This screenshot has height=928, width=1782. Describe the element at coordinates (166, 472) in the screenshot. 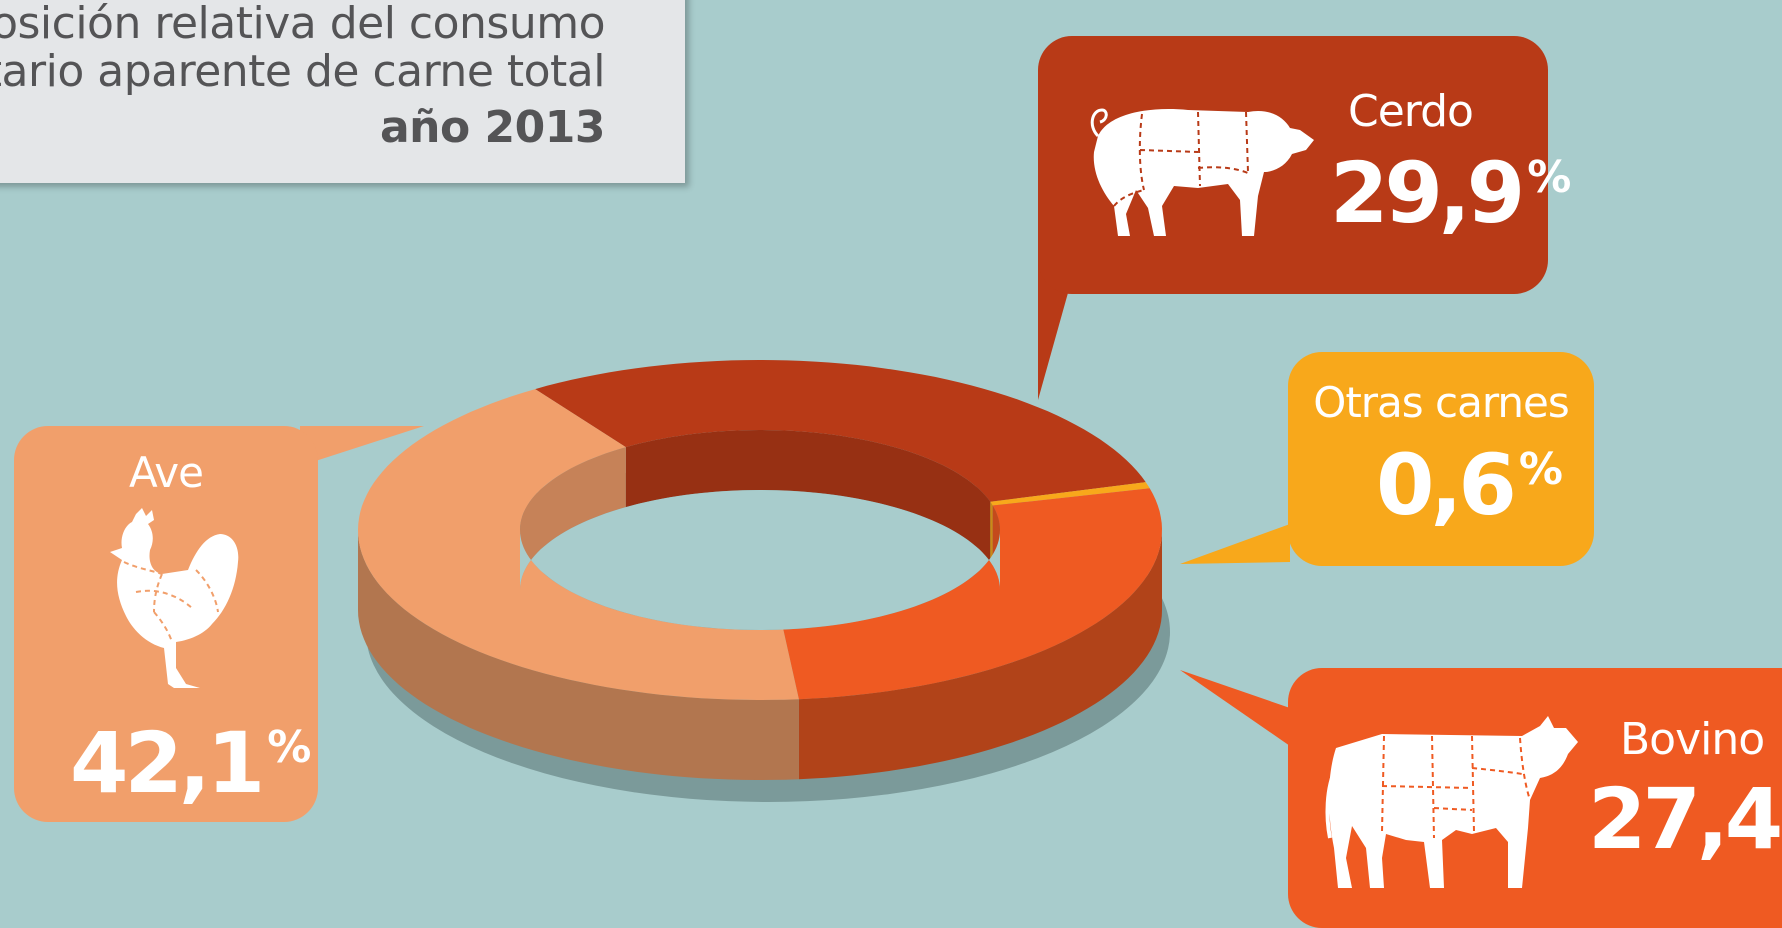

I see `ave-label: Ave` at that location.